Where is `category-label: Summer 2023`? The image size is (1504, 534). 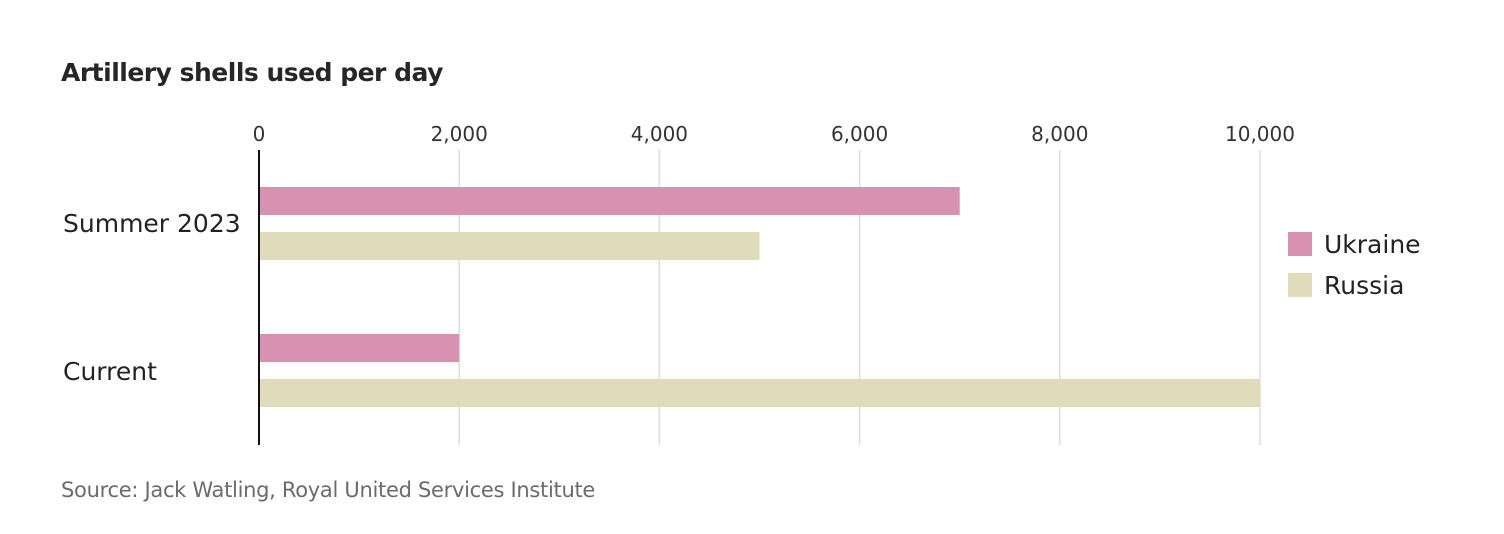
category-label: Summer 2023 is located at coordinates (152, 223).